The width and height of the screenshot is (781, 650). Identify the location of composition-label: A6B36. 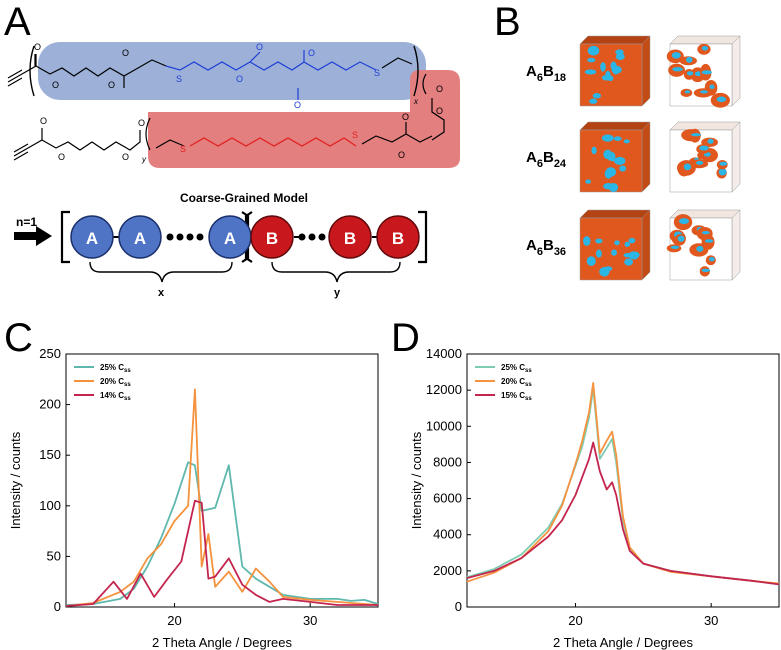
(546, 247).